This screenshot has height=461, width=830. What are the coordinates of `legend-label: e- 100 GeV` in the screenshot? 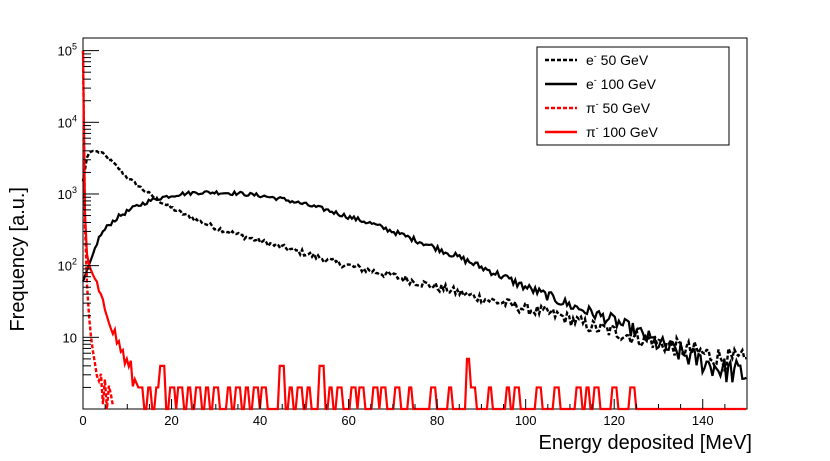 It's located at (621, 83).